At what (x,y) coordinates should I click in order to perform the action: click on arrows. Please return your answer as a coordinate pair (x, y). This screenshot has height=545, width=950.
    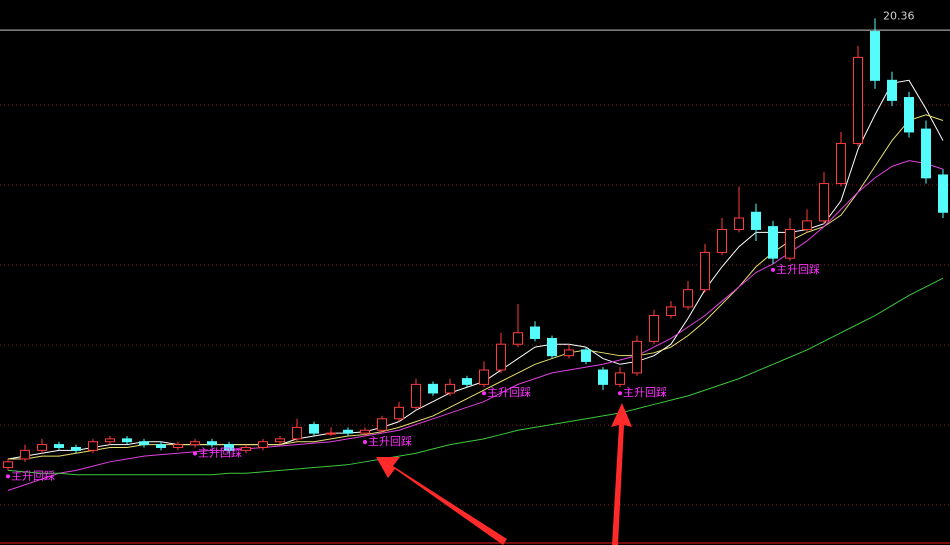
    Looking at the image, I should click on (504, 474).